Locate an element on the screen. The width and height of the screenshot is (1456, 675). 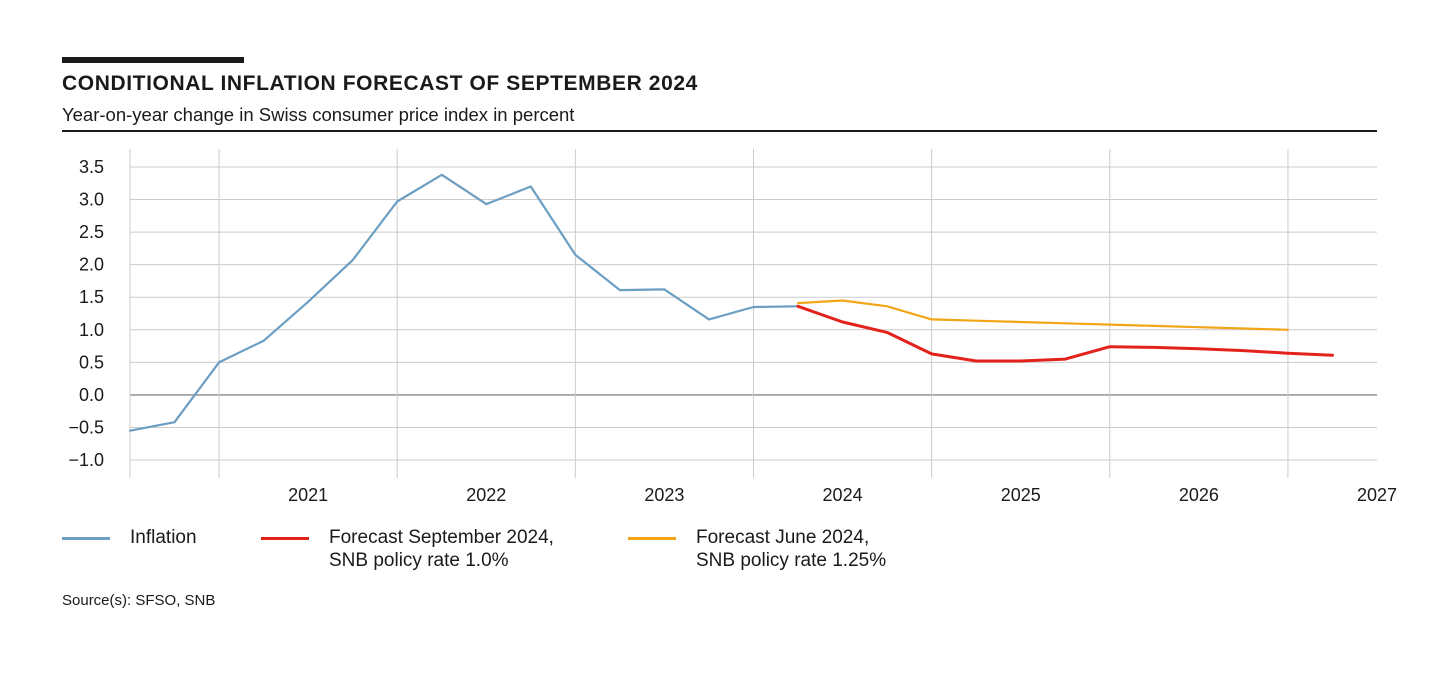
y-tick-label: 2.0 is located at coordinates (91, 265).